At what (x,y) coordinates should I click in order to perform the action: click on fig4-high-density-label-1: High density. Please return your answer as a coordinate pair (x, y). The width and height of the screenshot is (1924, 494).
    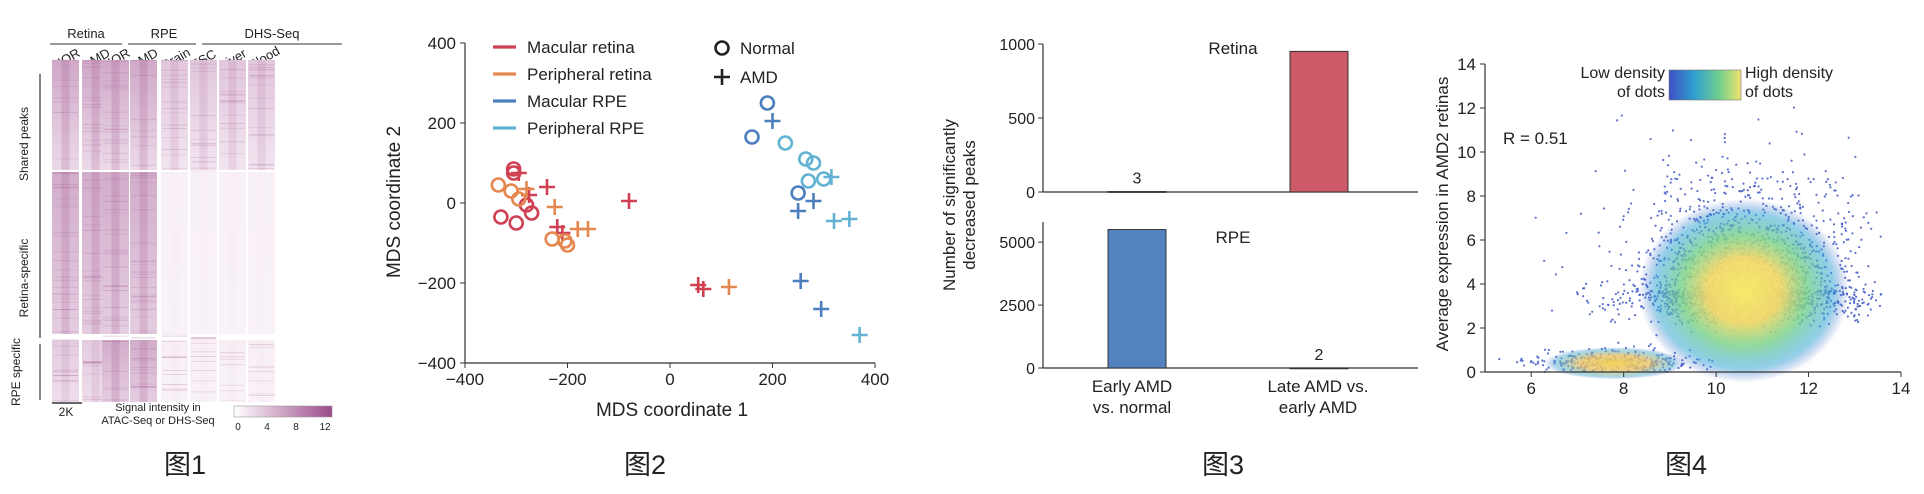
    Looking at the image, I should click on (1789, 73).